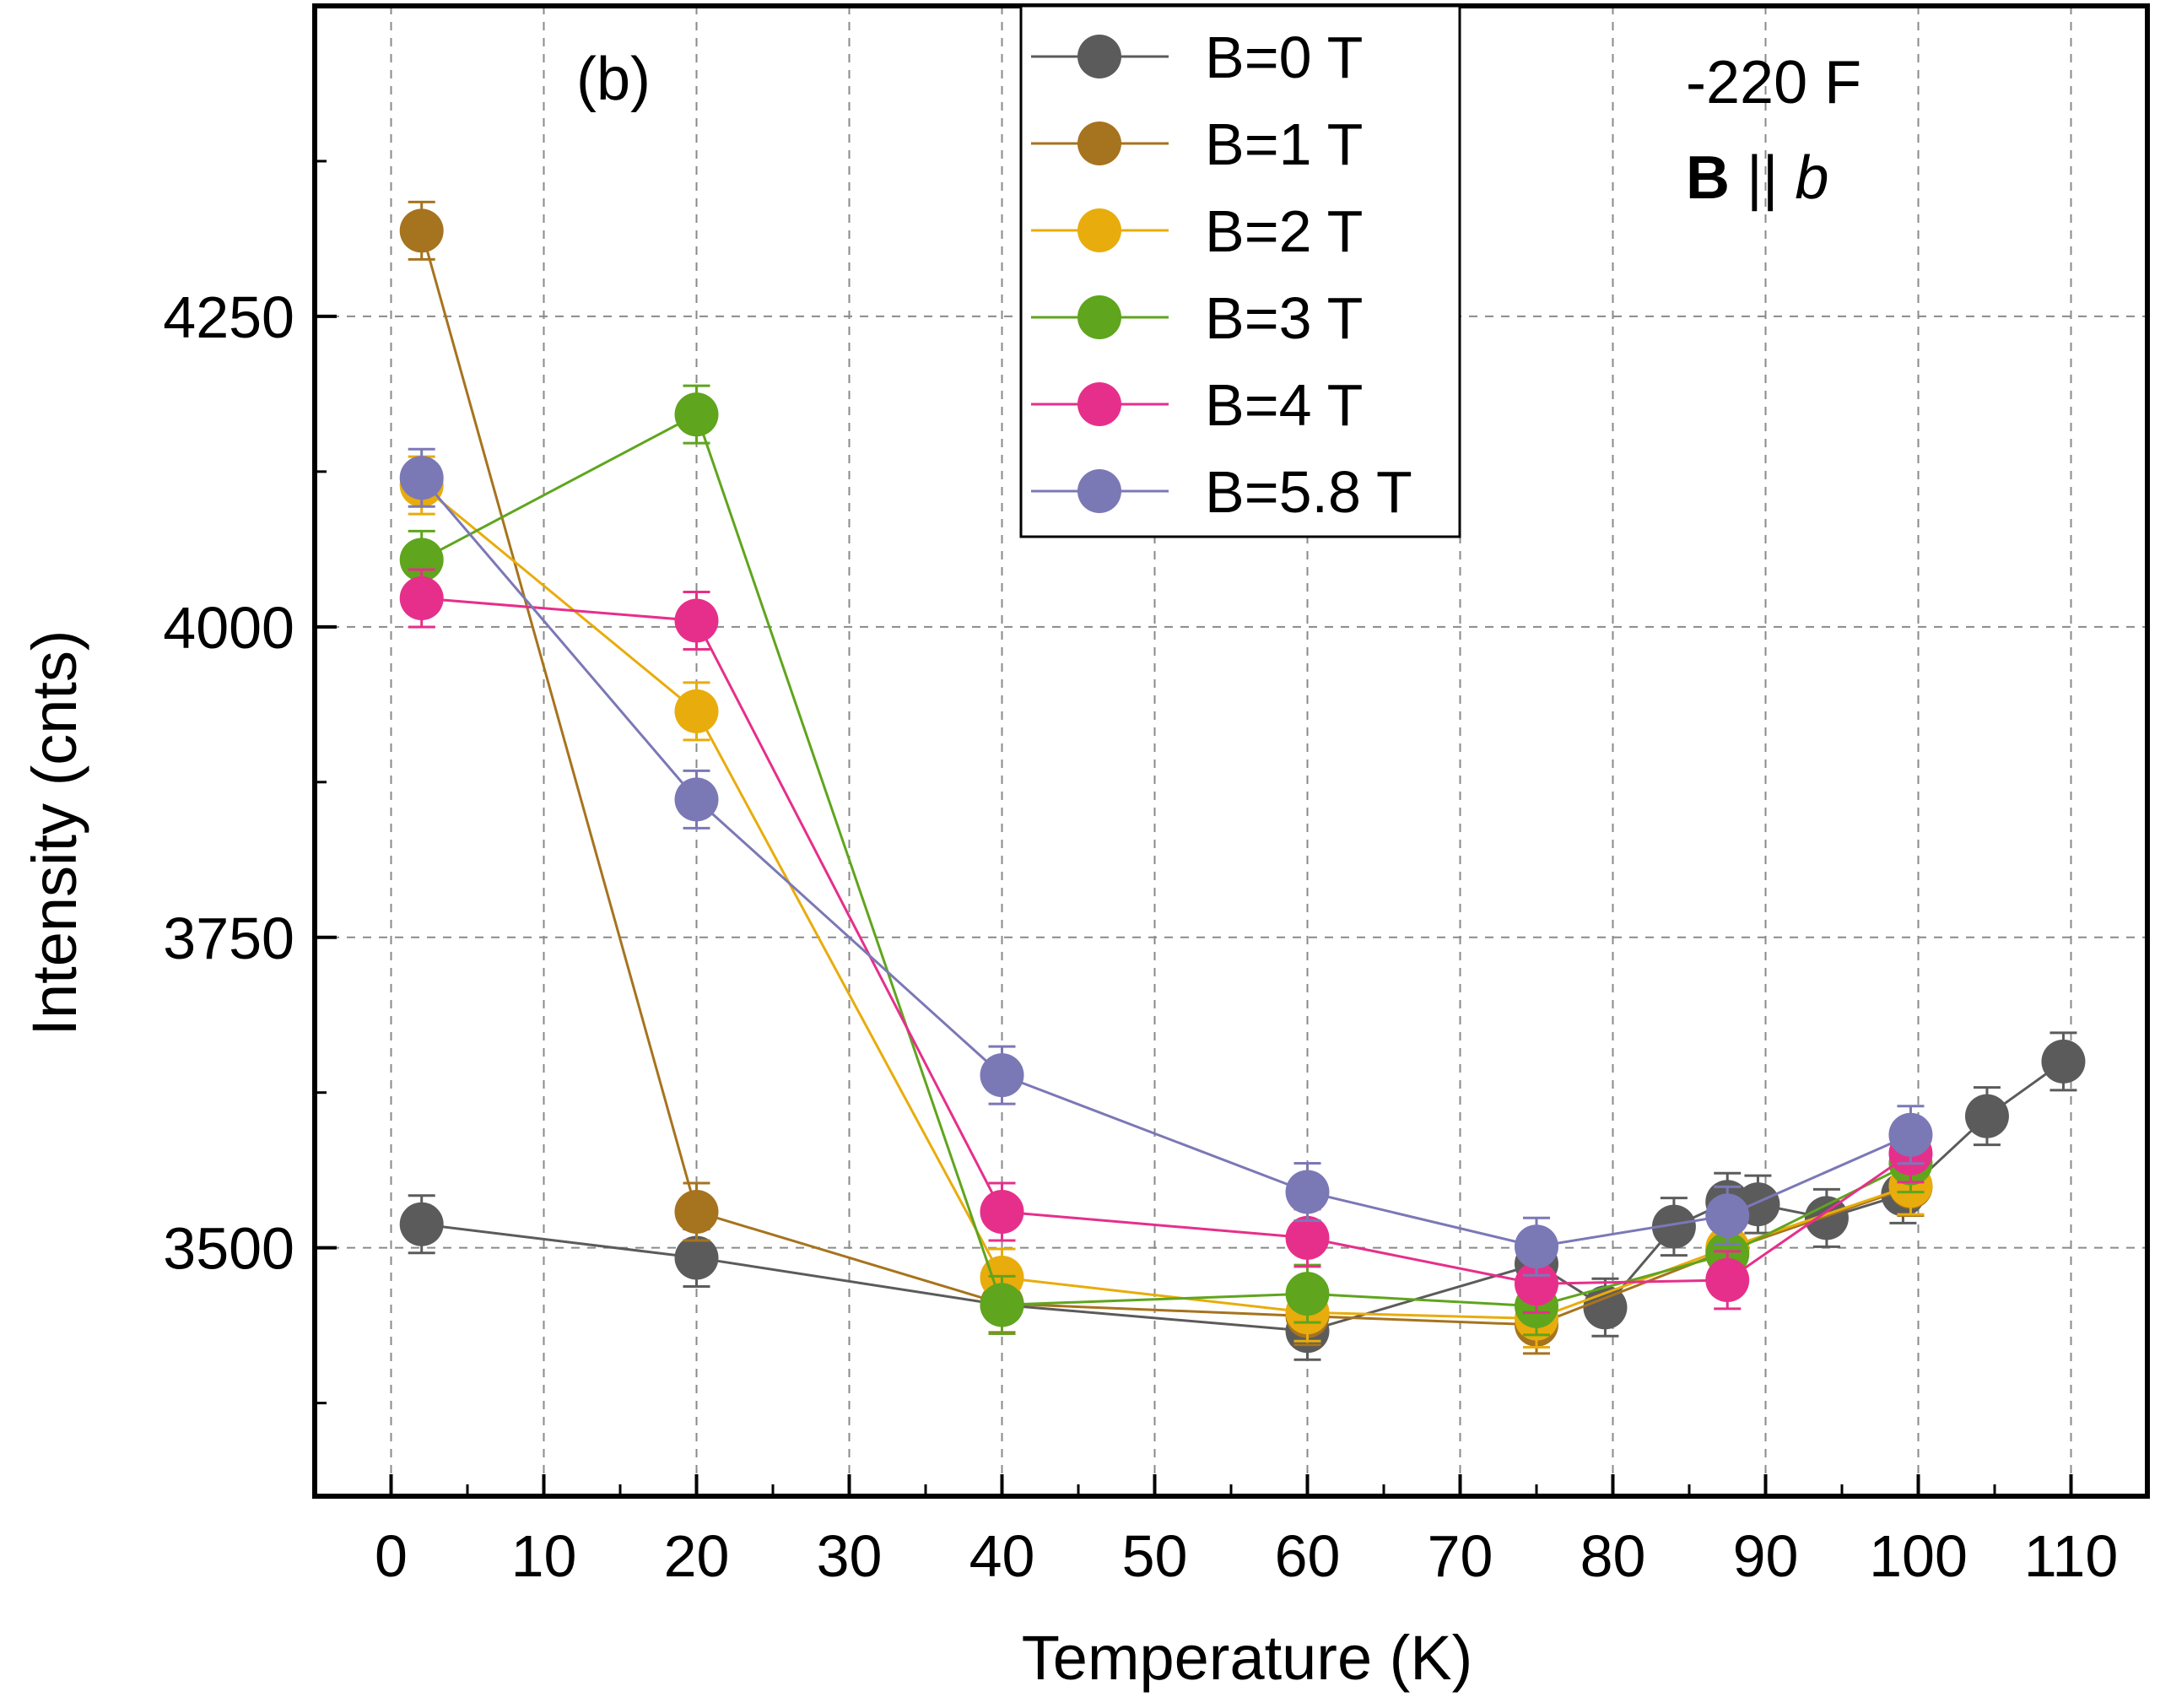  Describe the element at coordinates (1613, 1556) in the screenshot. I see `x-tick-label: 80` at that location.